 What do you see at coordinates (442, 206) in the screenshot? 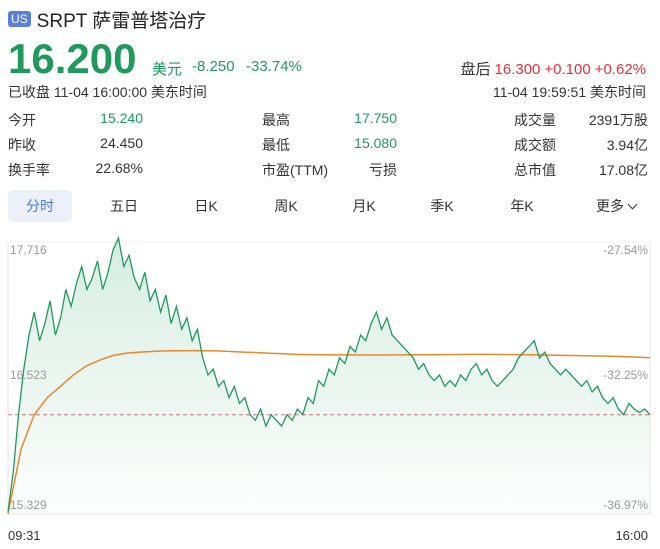
I see `tab-quarterly-k: 季K` at bounding box center [442, 206].